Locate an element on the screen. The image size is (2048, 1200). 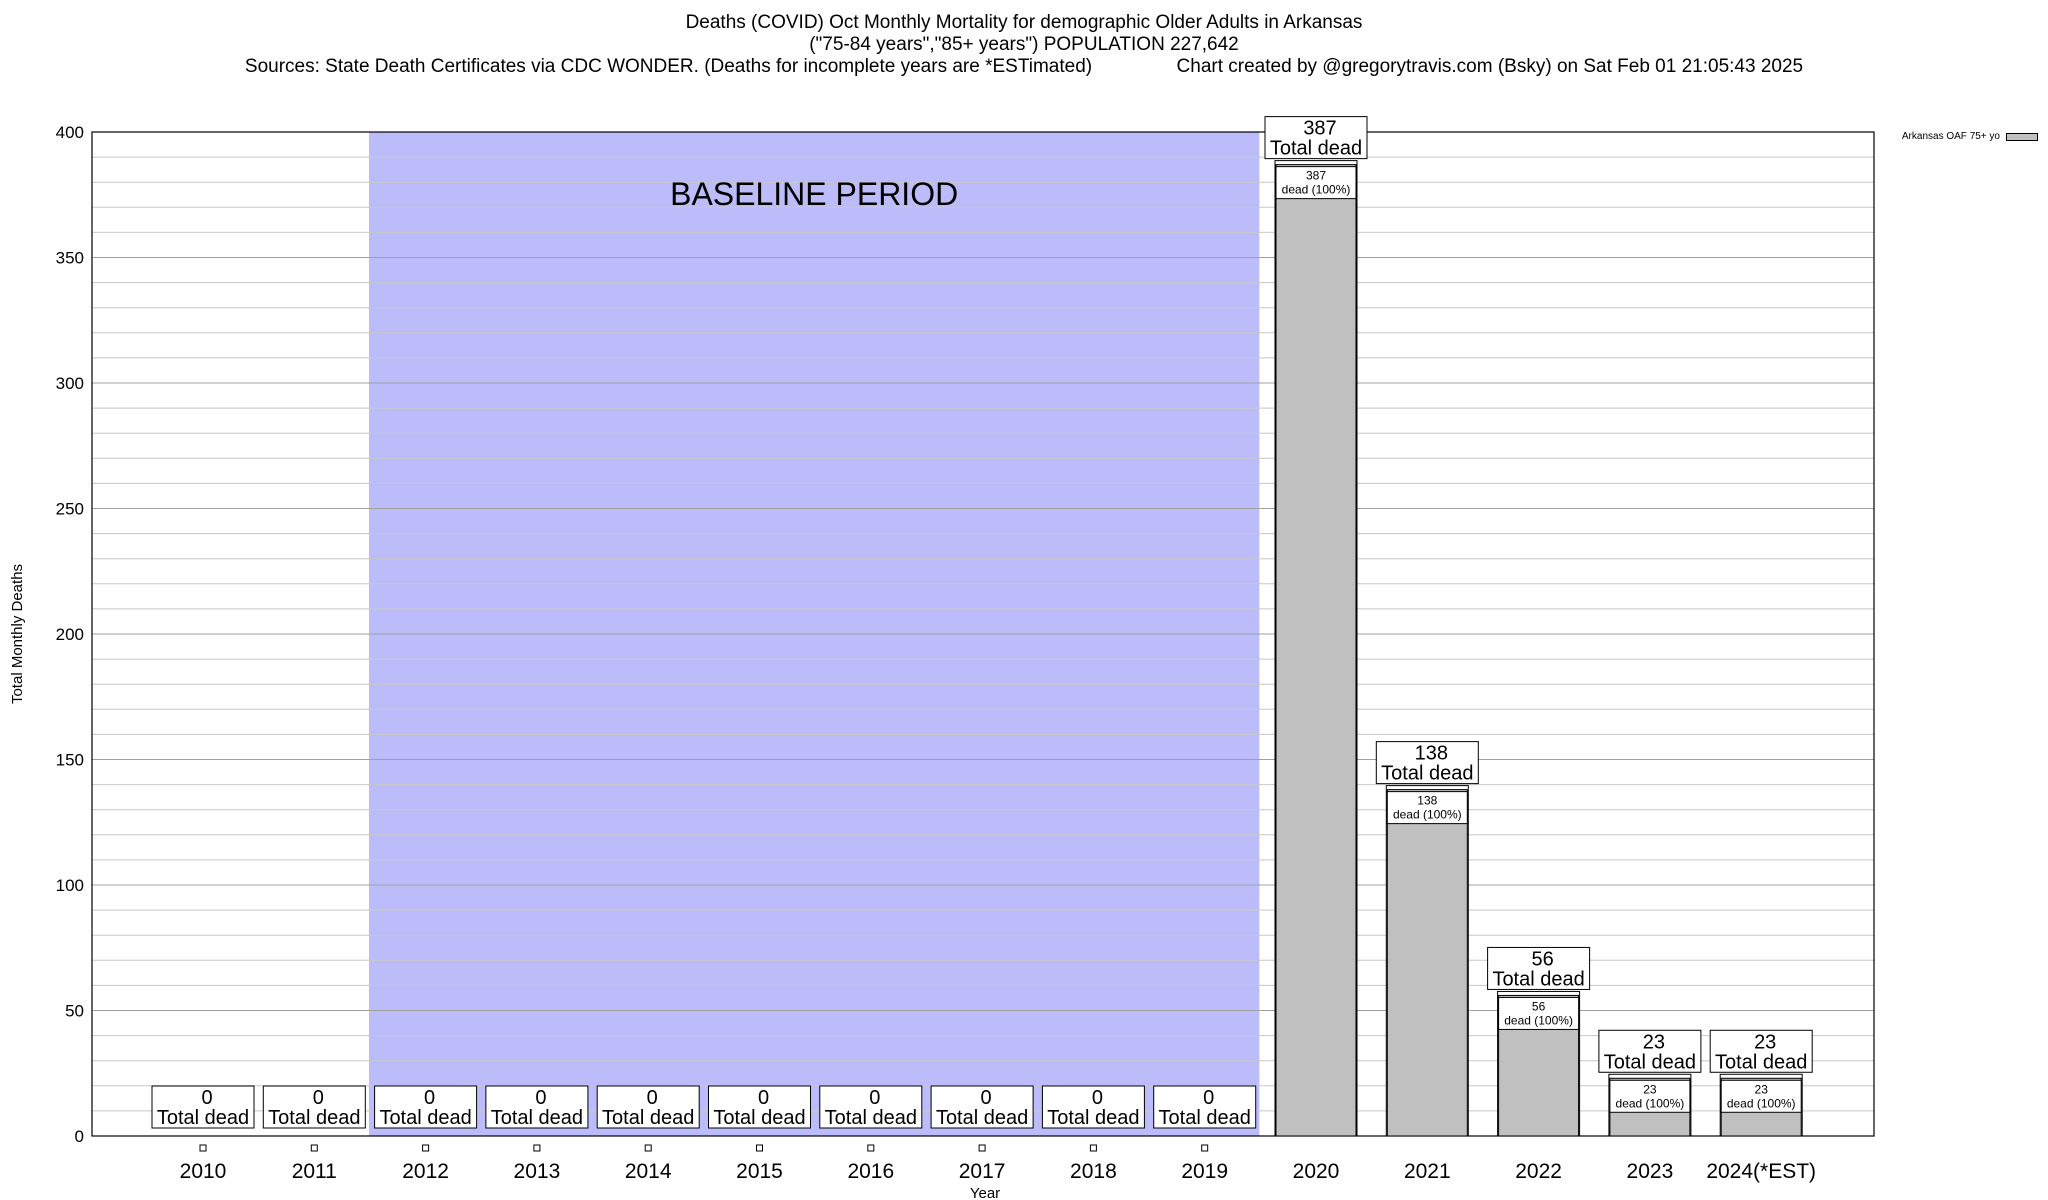
x-tick-label: 2015 is located at coordinates (759, 1171).